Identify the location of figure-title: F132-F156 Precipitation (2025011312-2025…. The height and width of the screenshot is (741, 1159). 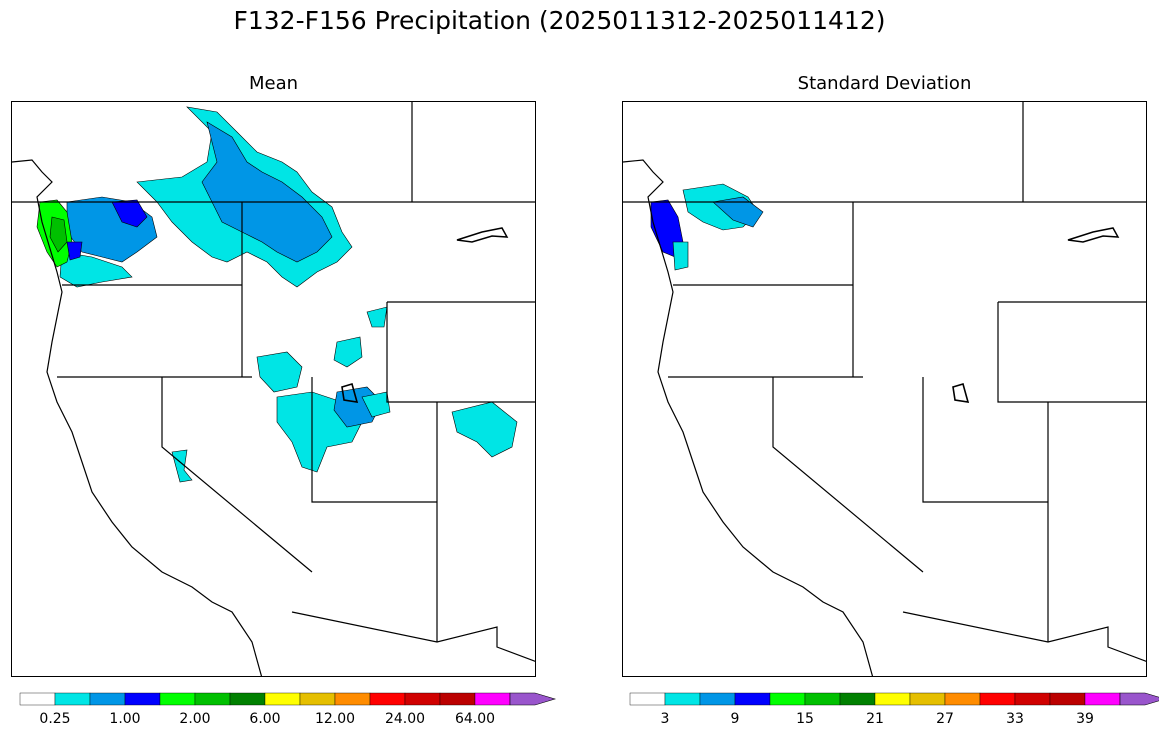
(559, 20).